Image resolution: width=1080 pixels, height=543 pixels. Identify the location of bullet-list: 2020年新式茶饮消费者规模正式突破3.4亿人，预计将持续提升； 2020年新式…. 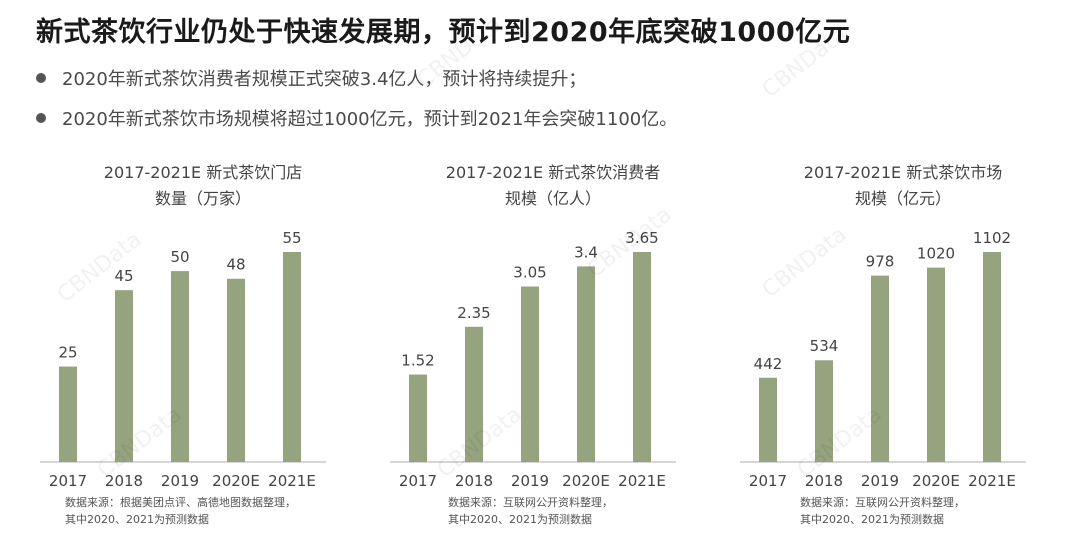
(356, 104).